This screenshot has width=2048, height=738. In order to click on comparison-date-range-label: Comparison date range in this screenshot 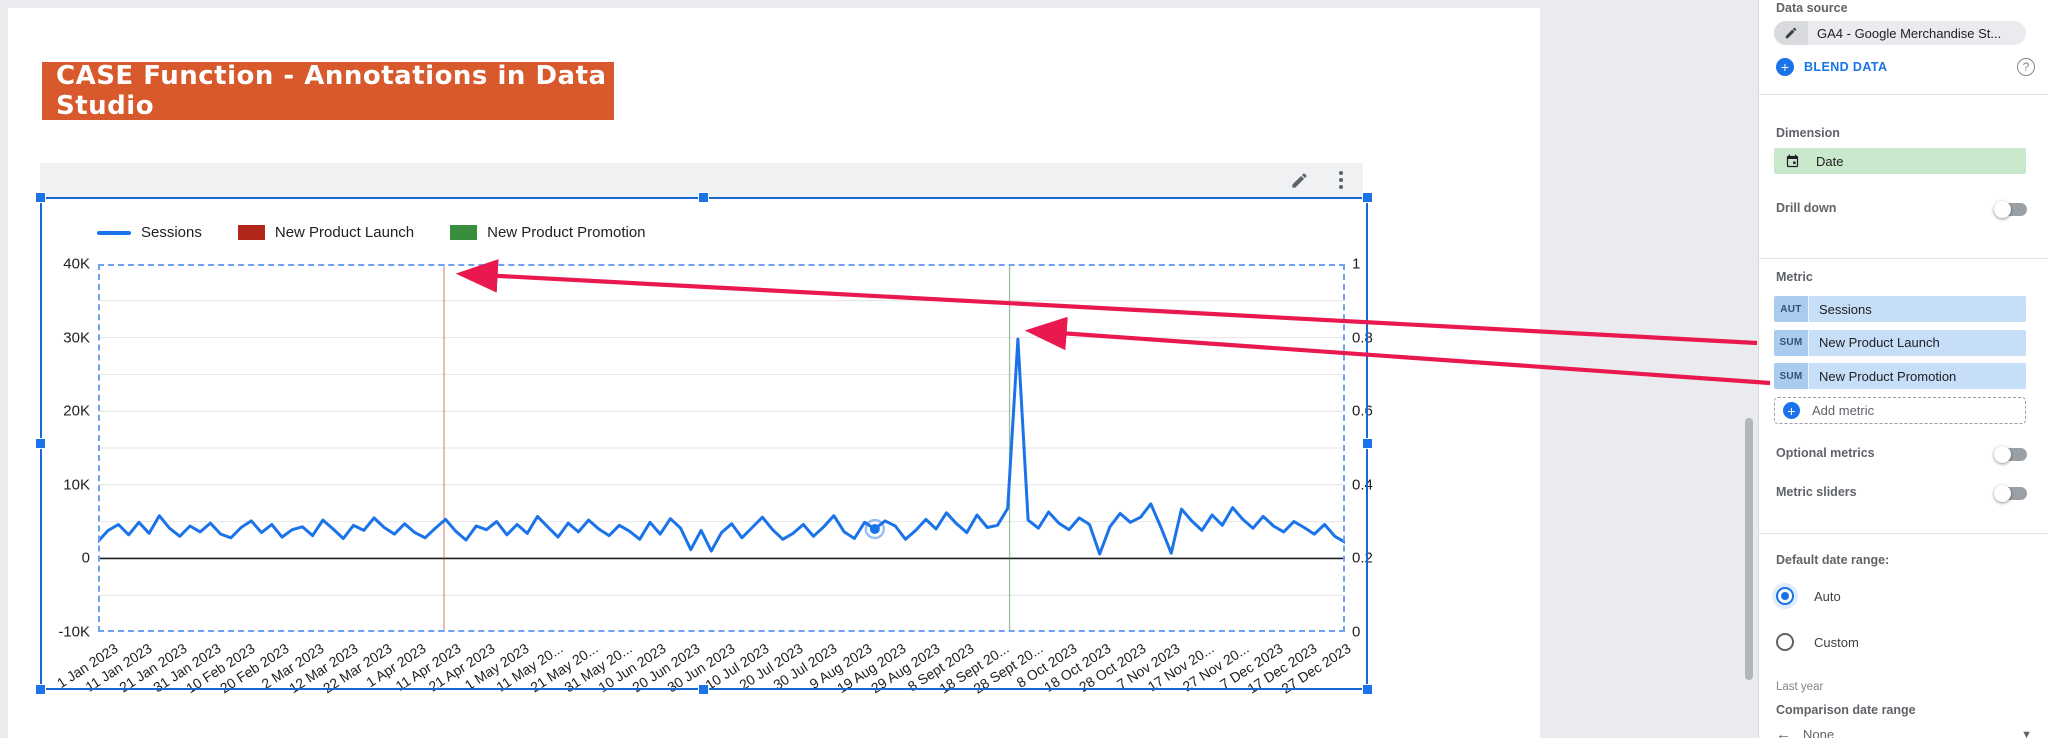, I will do `click(1846, 710)`.